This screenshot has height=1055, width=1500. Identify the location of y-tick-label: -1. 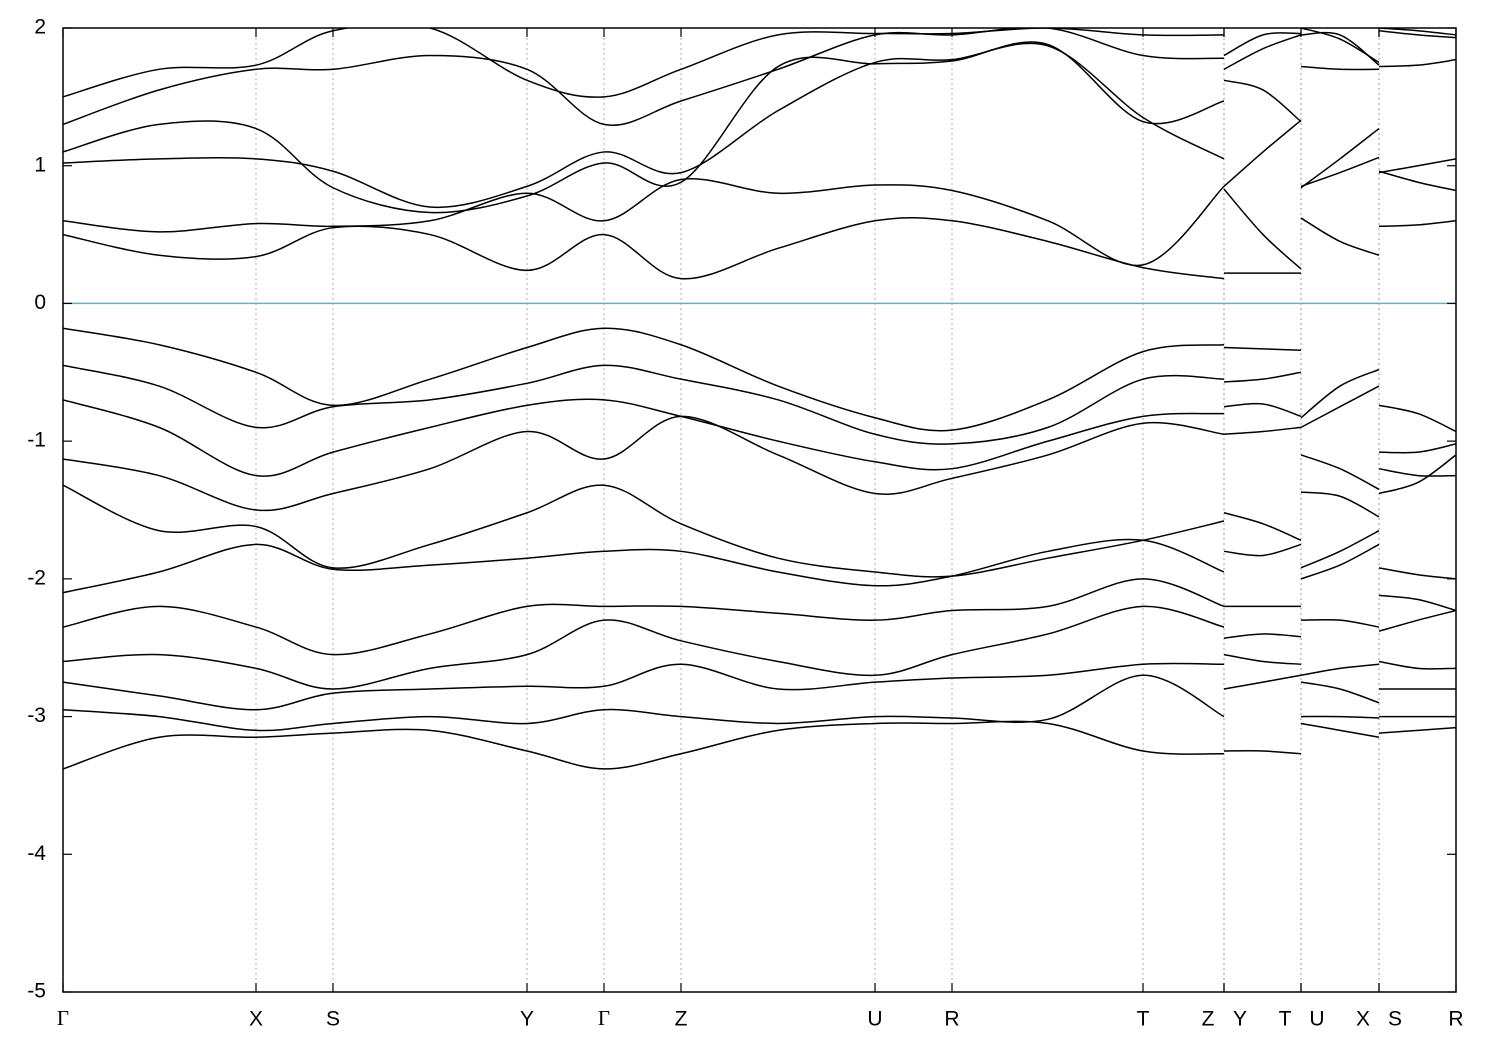
(36, 440).